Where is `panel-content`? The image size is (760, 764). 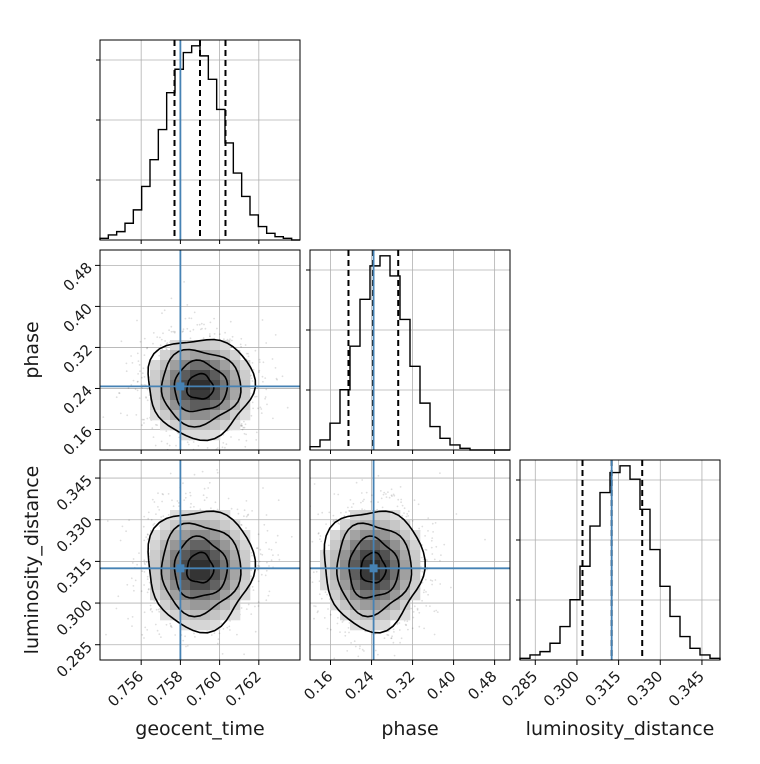 panel-content is located at coordinates (197, 350).